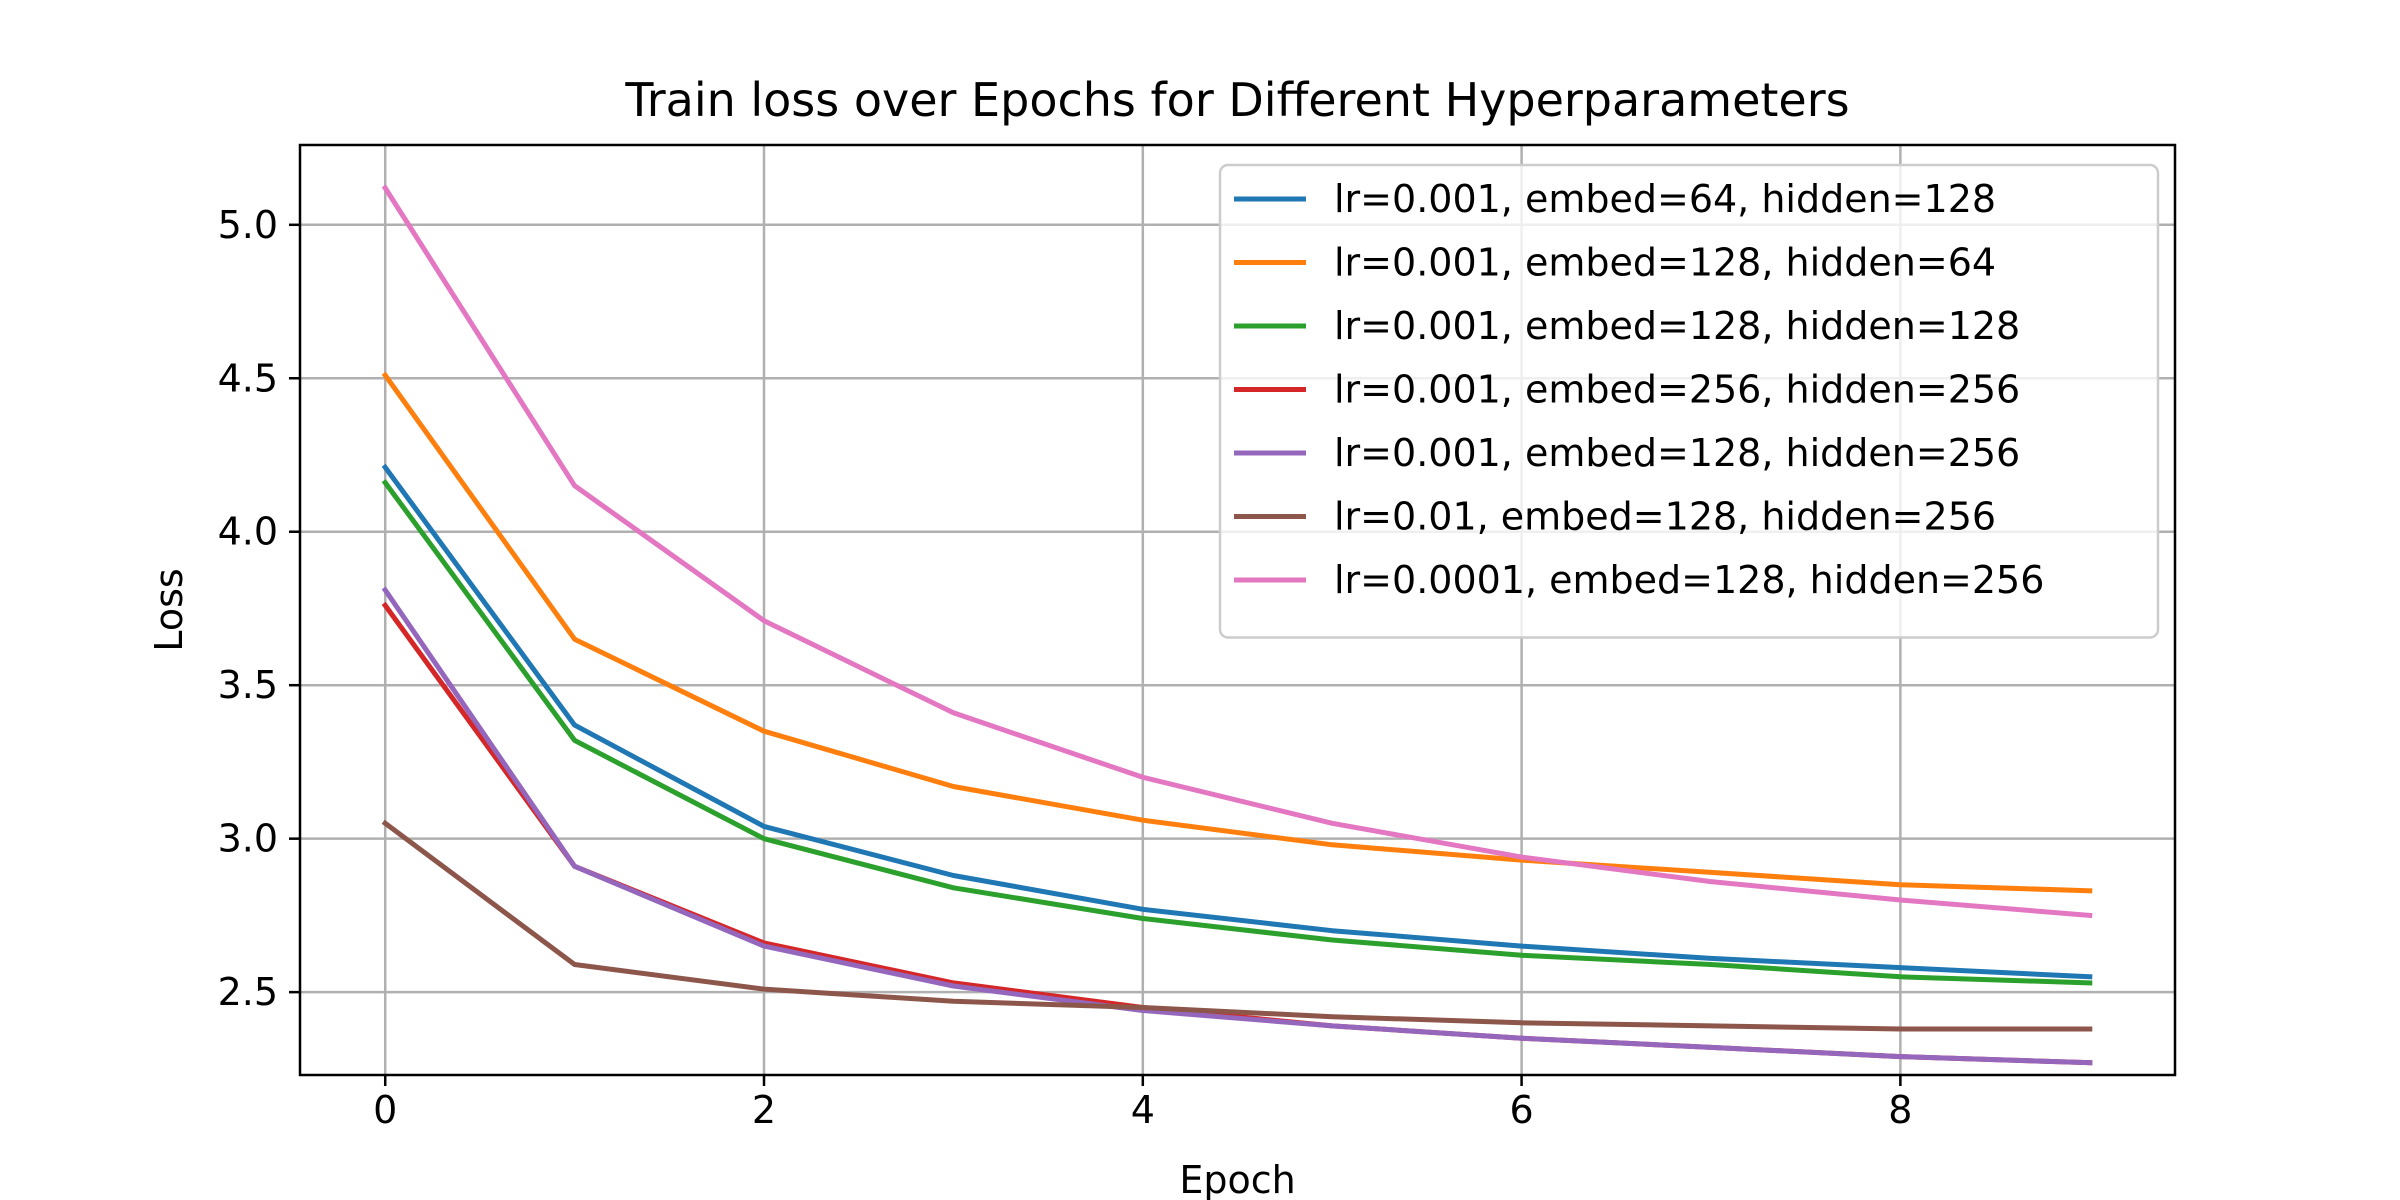  What do you see at coordinates (248, 532) in the screenshot?
I see `y-tick-label: 4.0` at bounding box center [248, 532].